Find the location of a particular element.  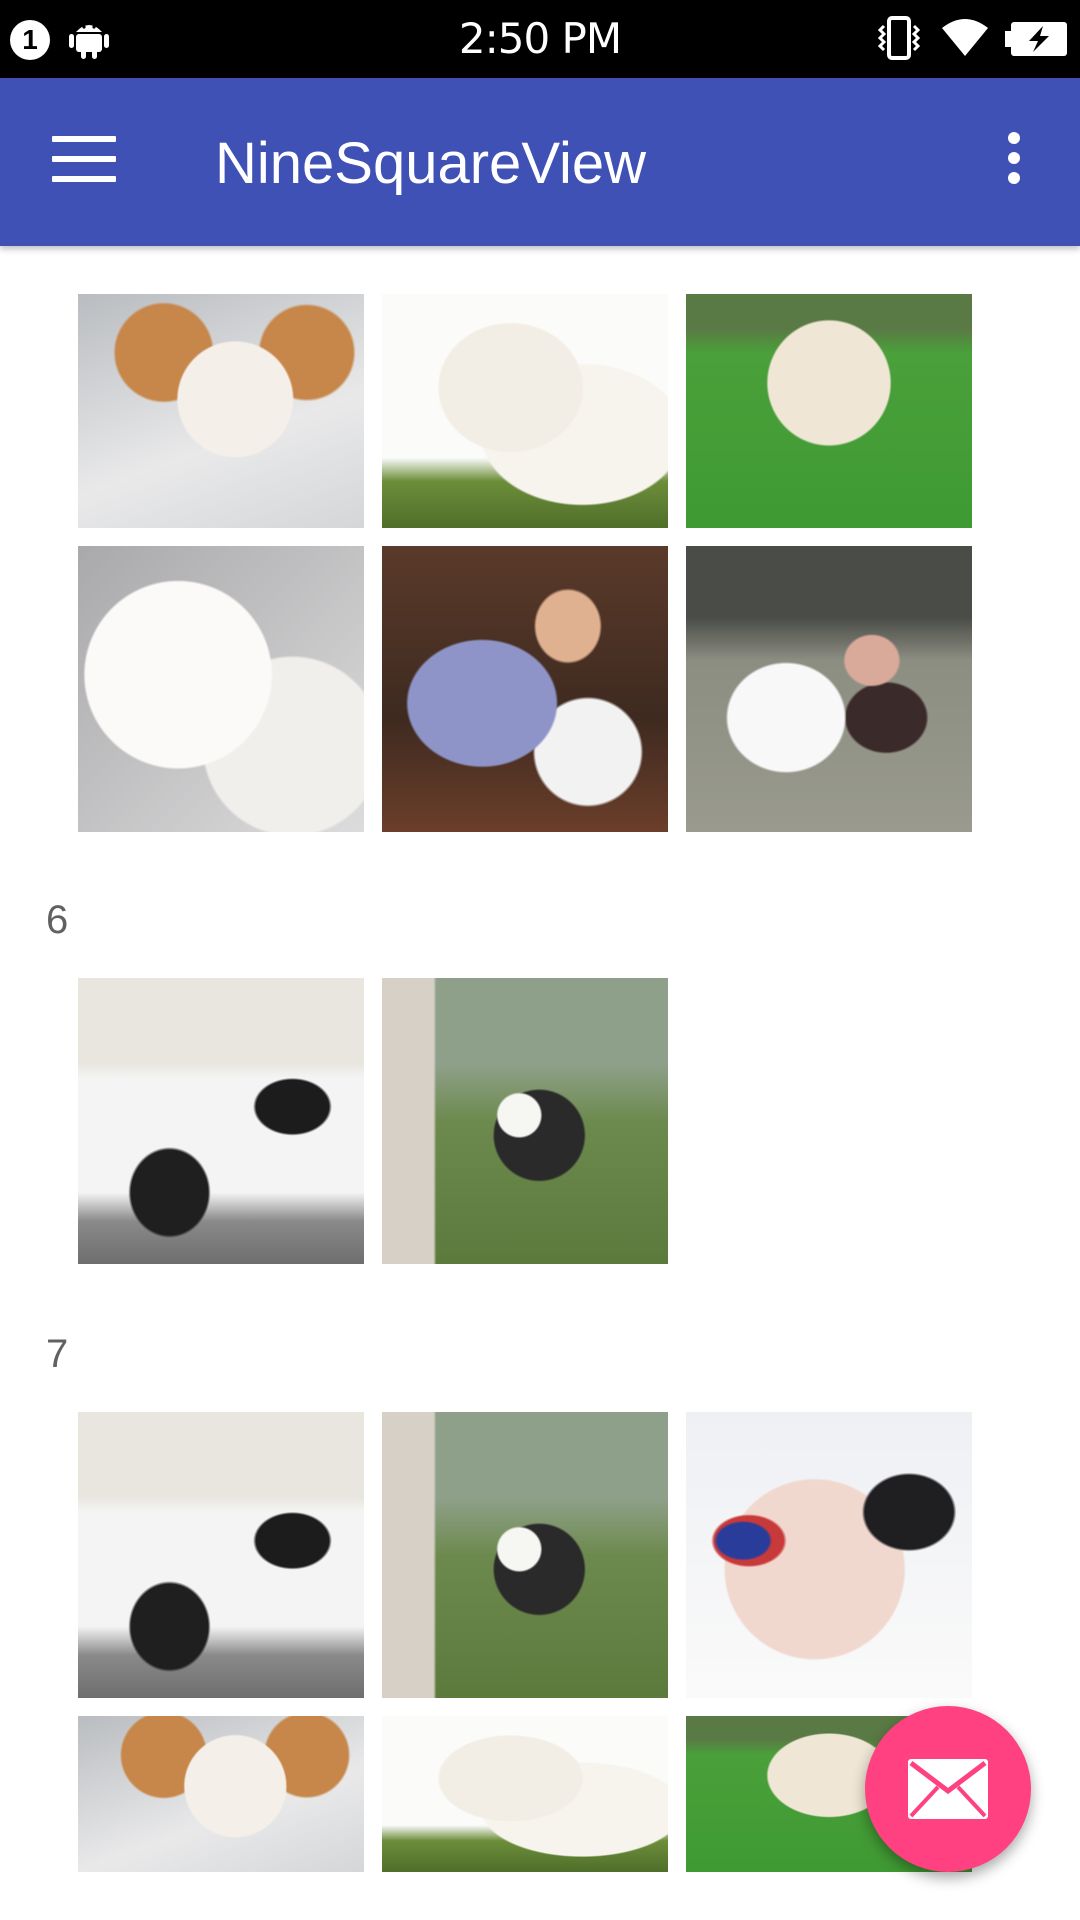

item-number: 7 is located at coordinates (57, 1354).